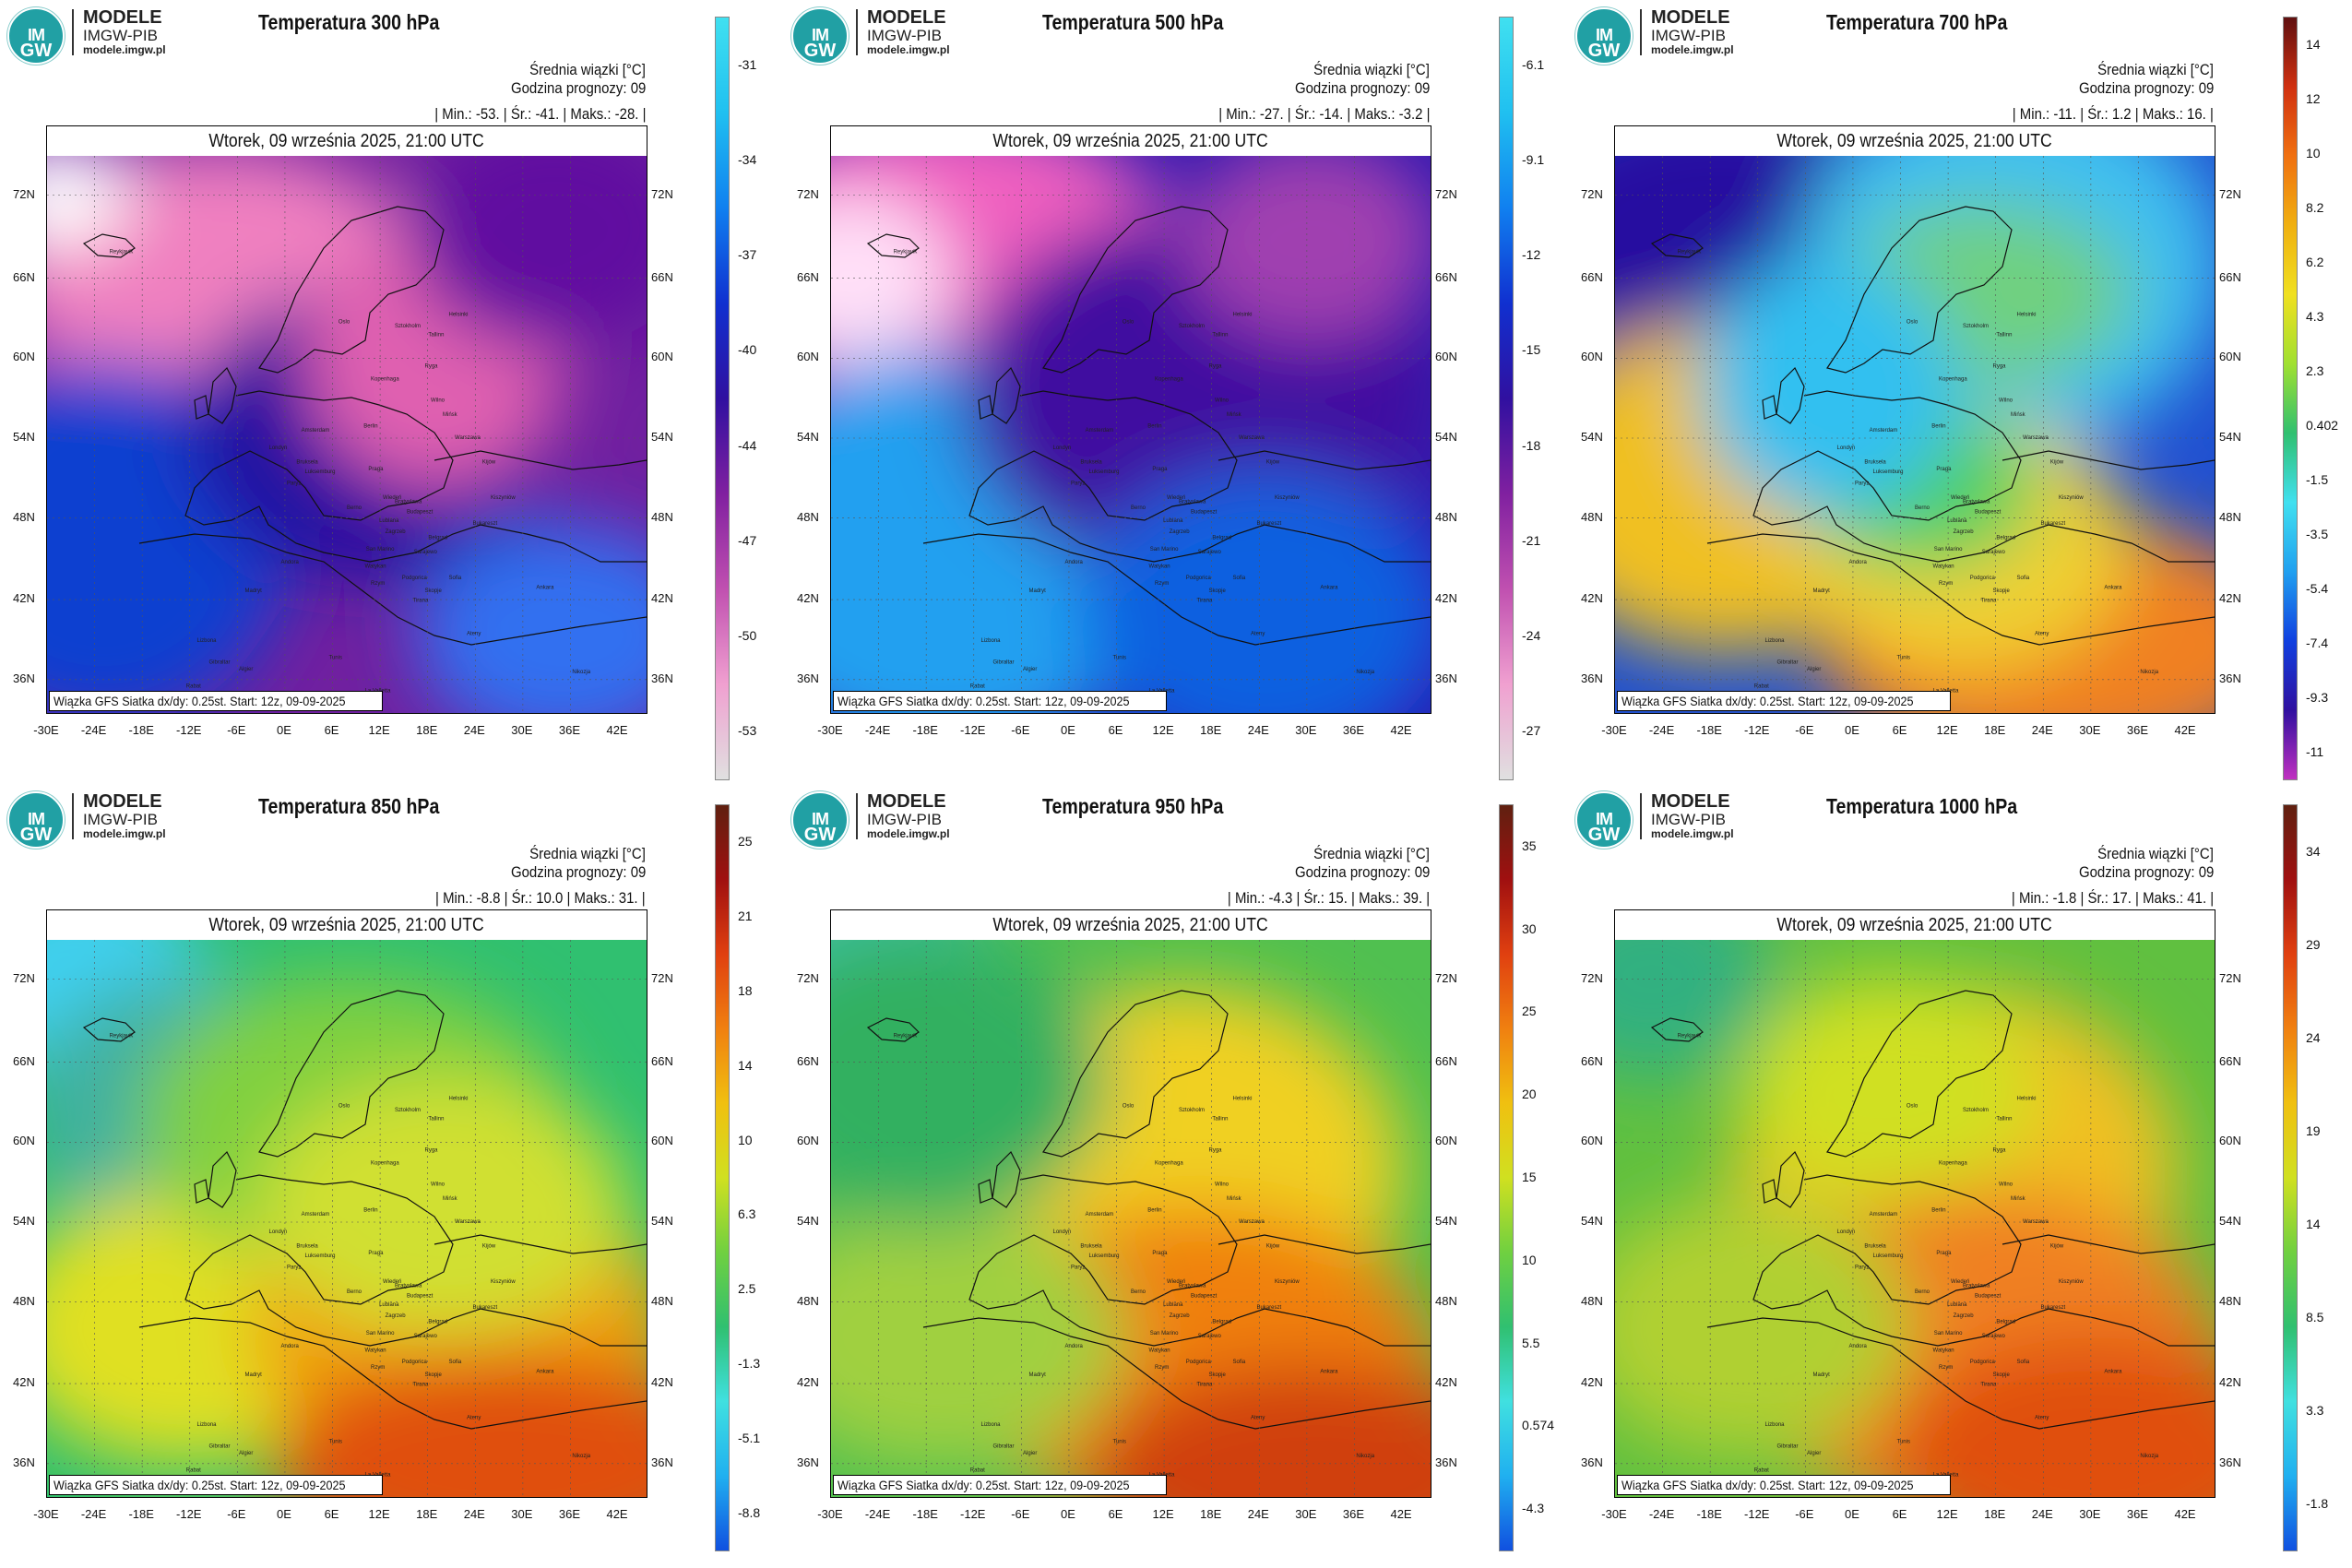  What do you see at coordinates (1529, 928) in the screenshot?
I see `colorbar-label: 30` at bounding box center [1529, 928].